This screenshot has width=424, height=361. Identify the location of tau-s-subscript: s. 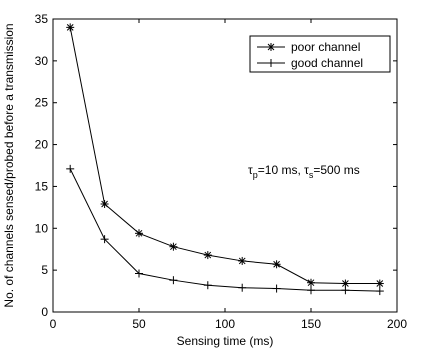
(311, 175).